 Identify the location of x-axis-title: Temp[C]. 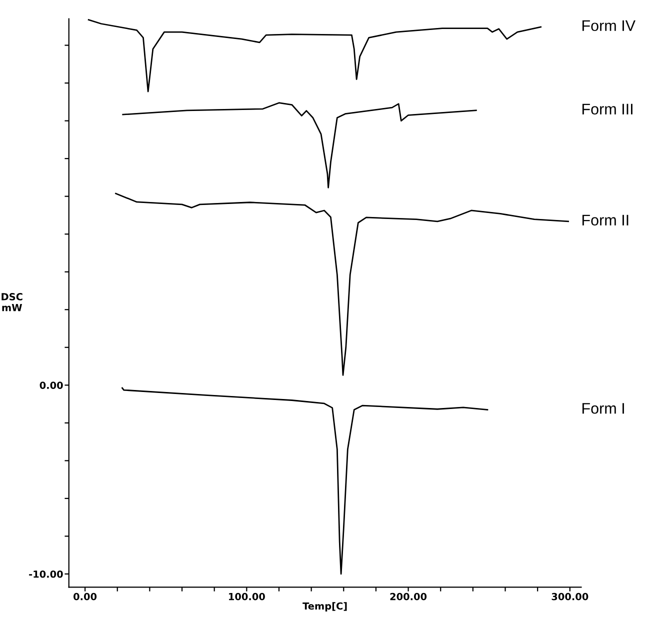
(324, 607).